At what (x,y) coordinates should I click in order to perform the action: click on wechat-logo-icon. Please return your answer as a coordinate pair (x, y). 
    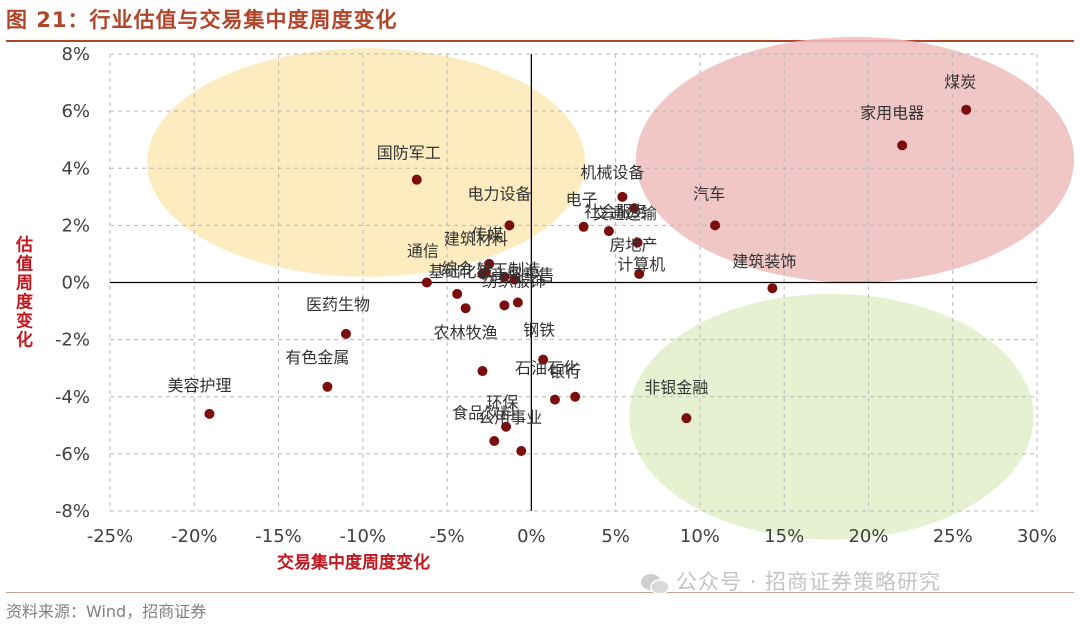
    Looking at the image, I should click on (655, 584).